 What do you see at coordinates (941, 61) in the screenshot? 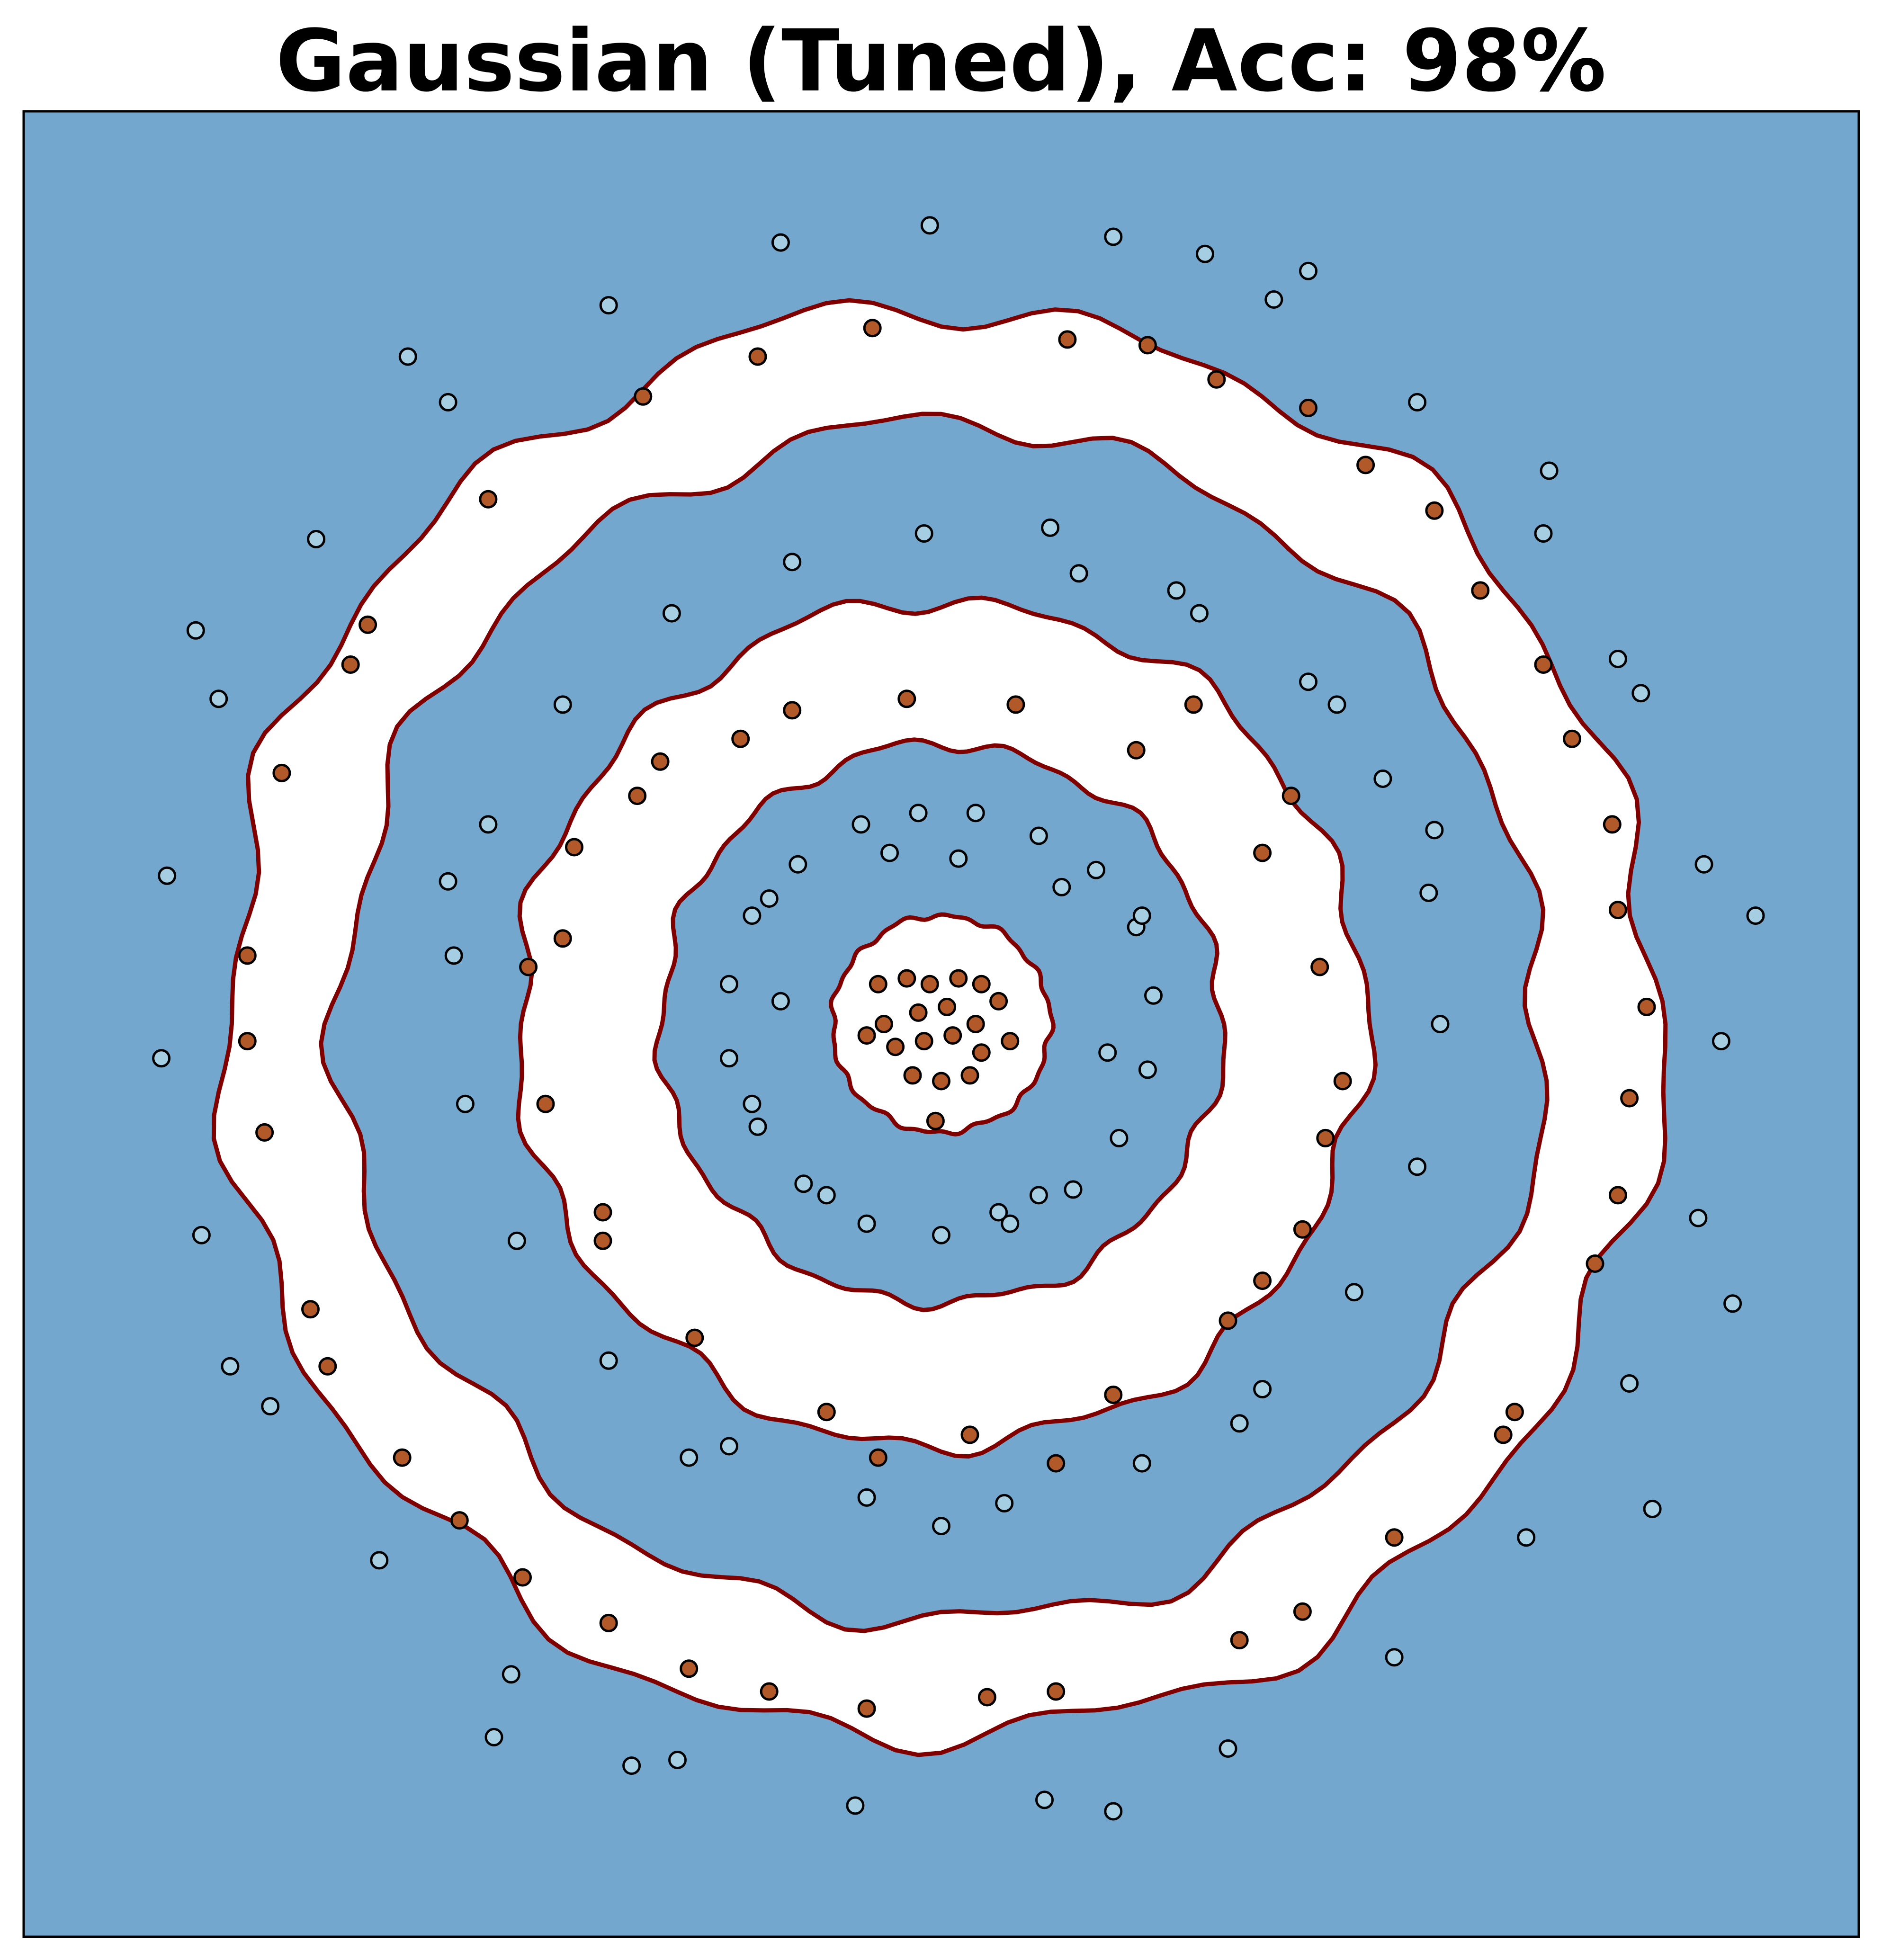
I see `chart-title: Gaussian (Tuned), Acc: 98%` at bounding box center [941, 61].